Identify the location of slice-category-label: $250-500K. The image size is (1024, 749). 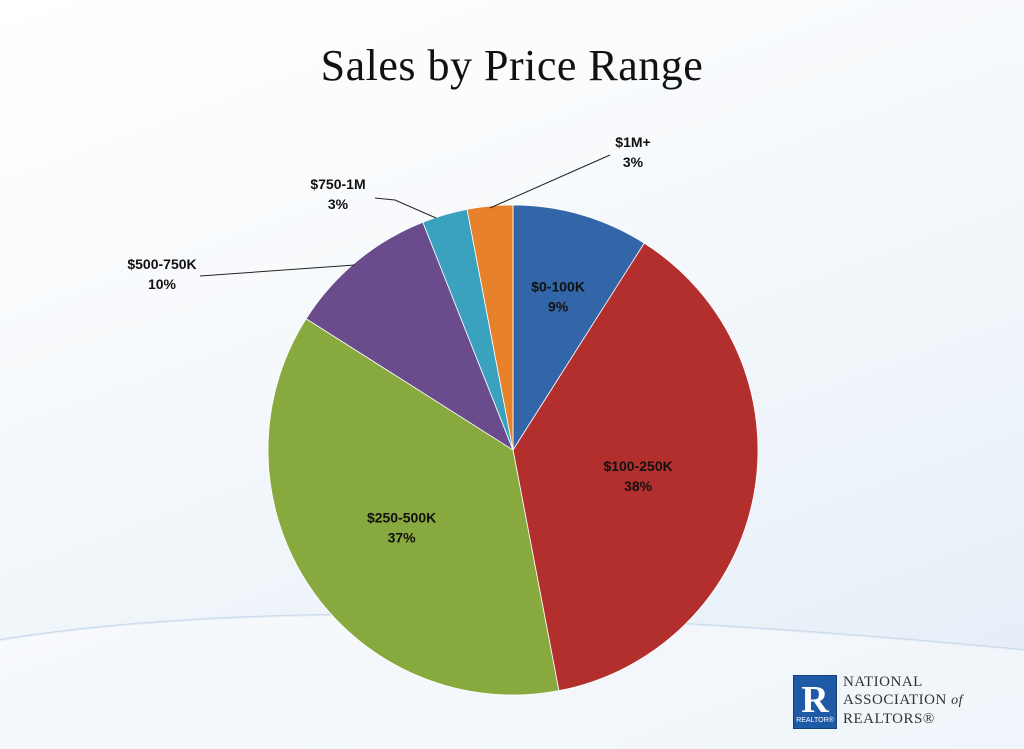
(401, 518).